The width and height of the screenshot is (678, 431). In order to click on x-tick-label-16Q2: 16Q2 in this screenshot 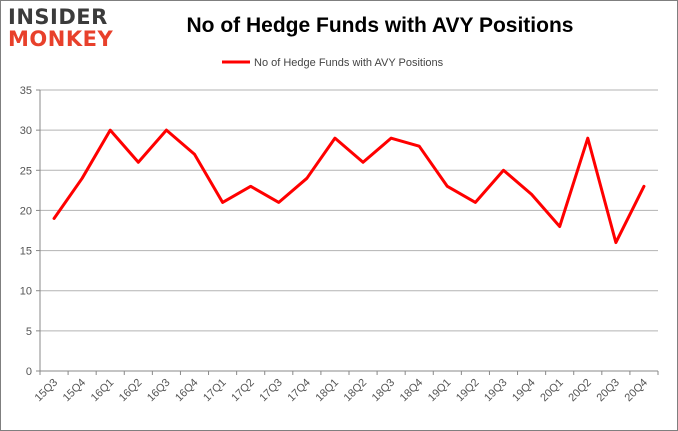, I will do `click(131, 391)`.